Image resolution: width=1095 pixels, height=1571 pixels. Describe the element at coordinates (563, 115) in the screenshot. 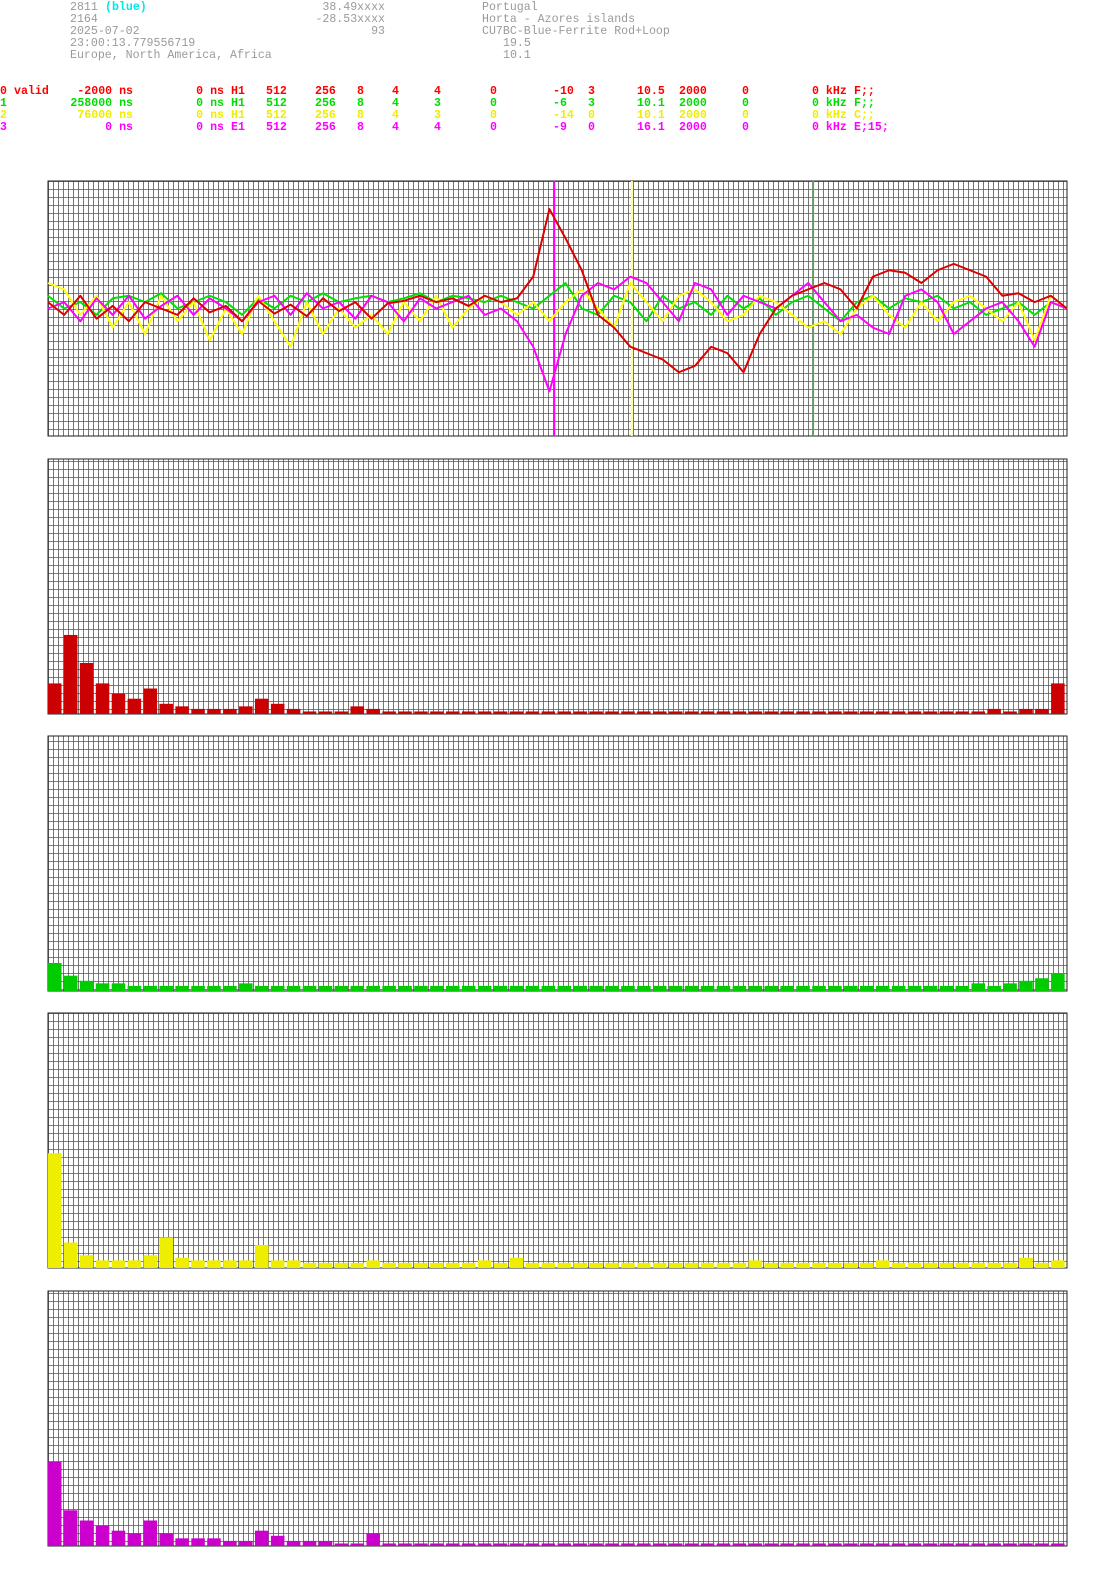

I see `channel-cell: -14` at that location.